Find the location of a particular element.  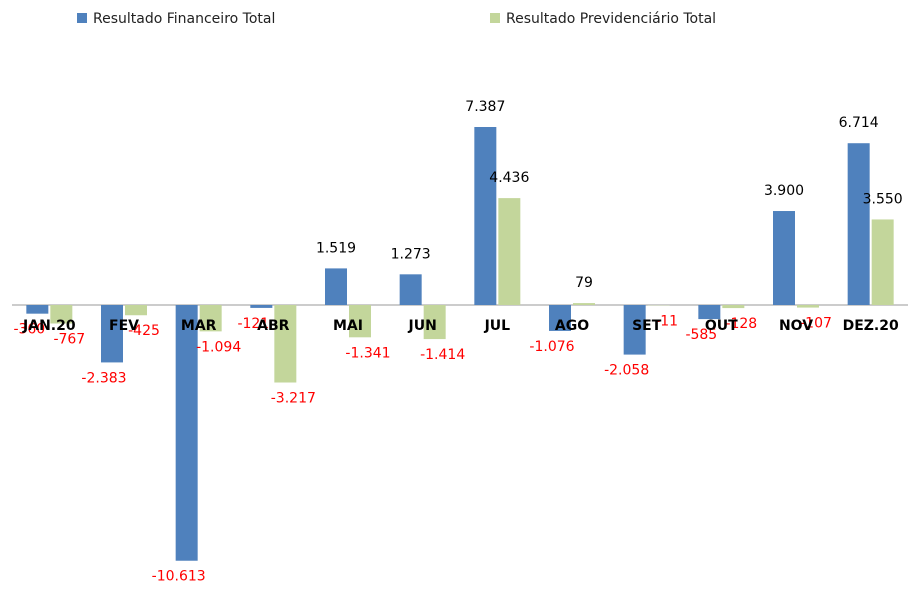

legend-label: Resultado Financeiro Total is located at coordinates (184, 19).